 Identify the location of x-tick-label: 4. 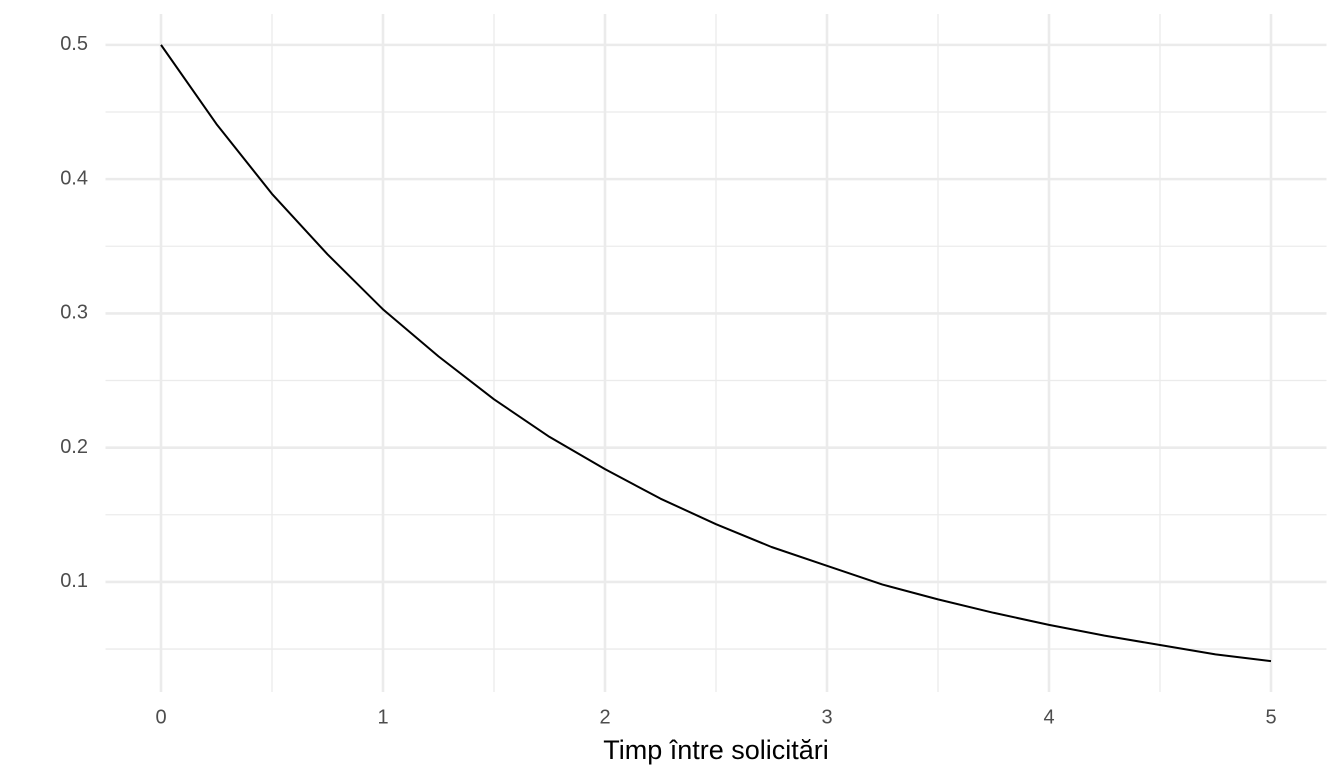
(1048, 717).